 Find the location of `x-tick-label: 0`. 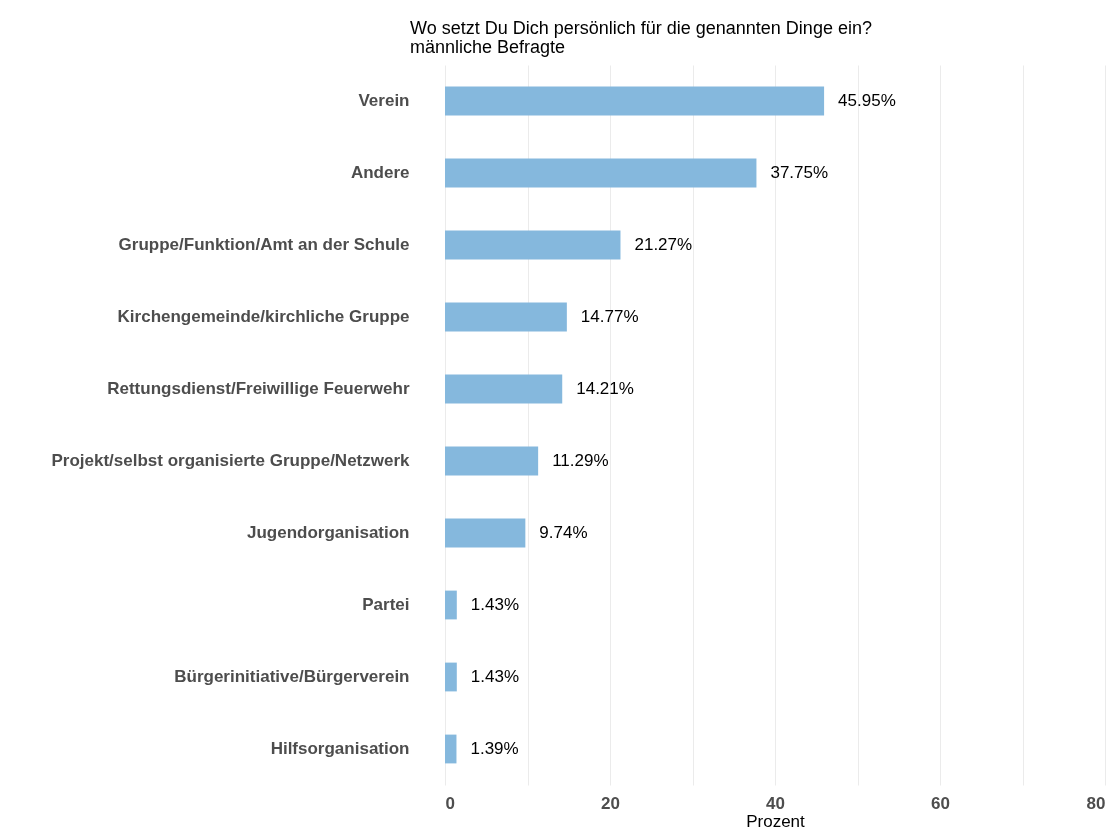

x-tick-label: 0 is located at coordinates (450, 803).